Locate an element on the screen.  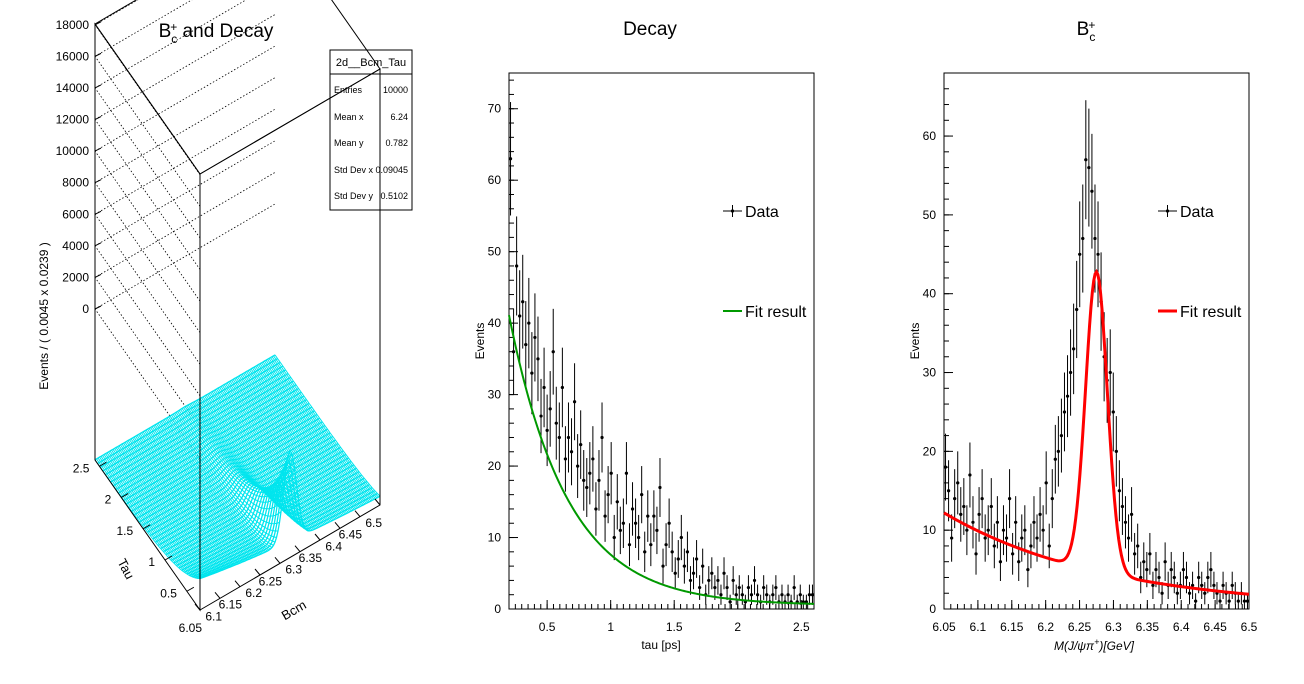
panel1-z-tick-label: 6000 is located at coordinates (75, 214).